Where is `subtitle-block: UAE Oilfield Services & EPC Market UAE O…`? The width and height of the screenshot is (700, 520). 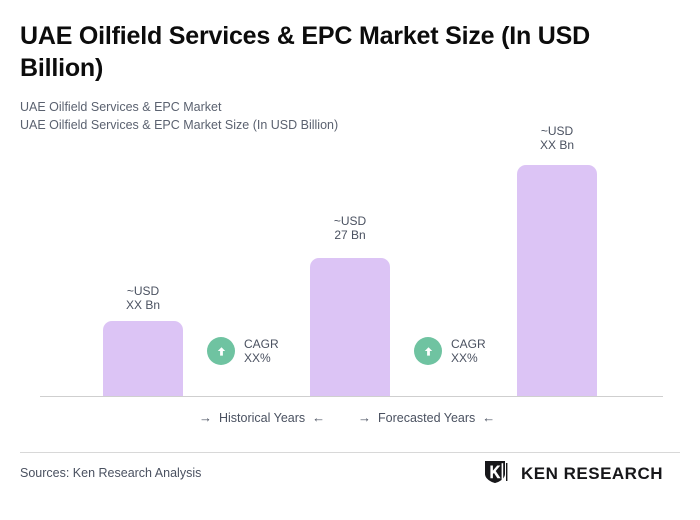 subtitle-block: UAE Oilfield Services & EPC Market UAE O… is located at coordinates (330, 116).